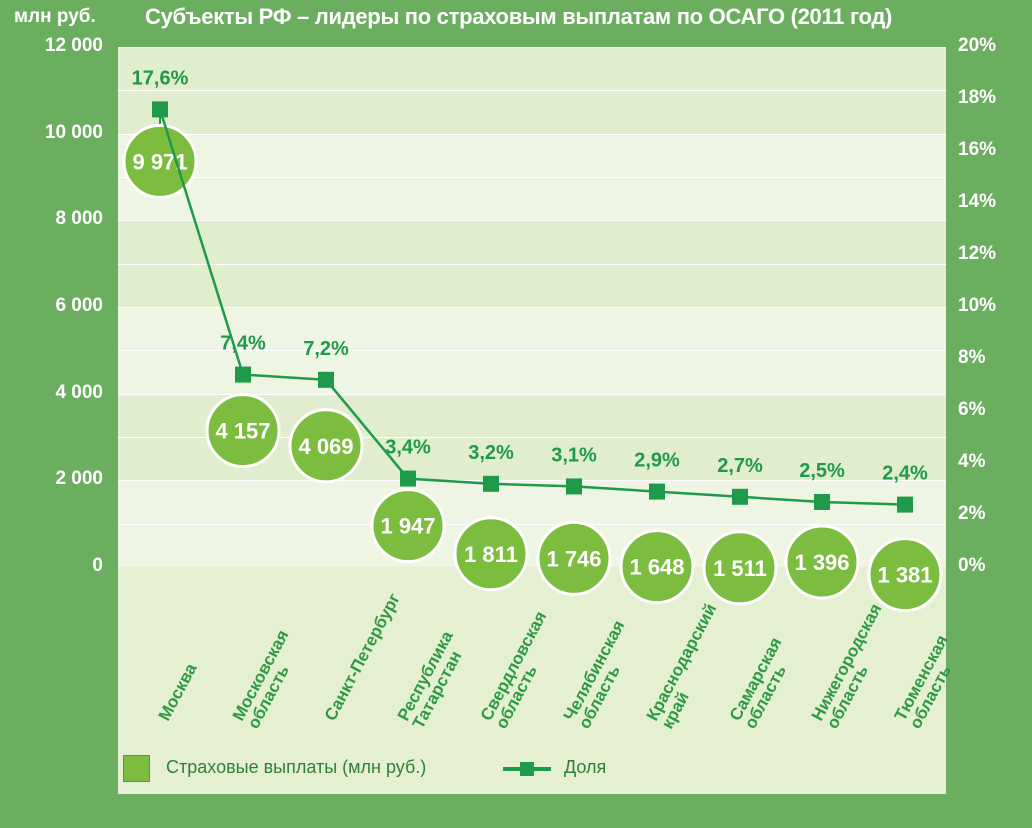 This screenshot has height=828, width=1032. I want to click on payment-value-label: 1 381, so click(904, 575).